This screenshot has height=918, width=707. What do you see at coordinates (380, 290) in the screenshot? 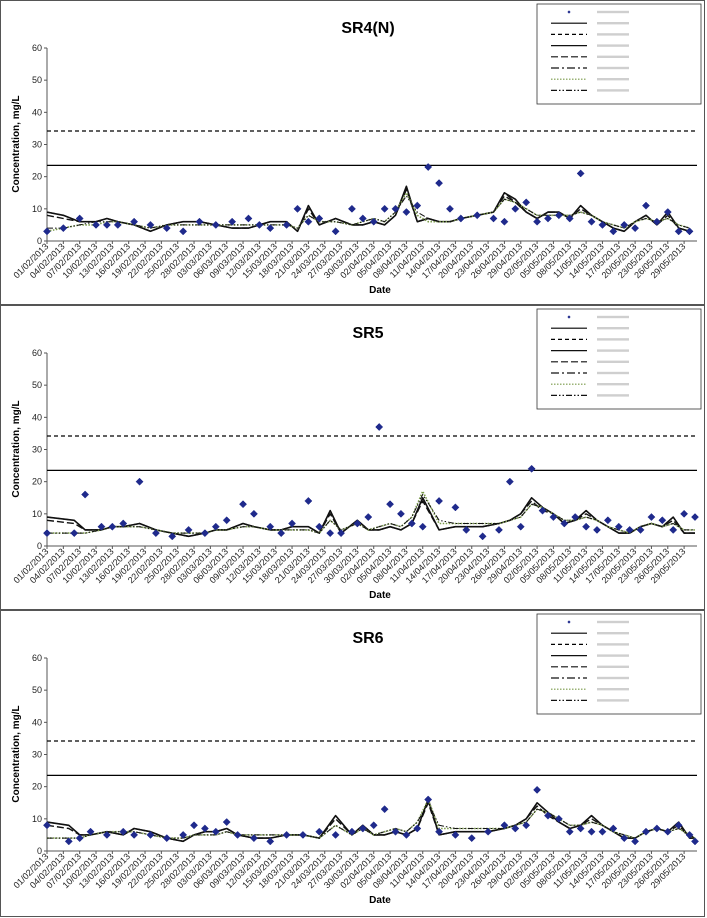
I see `x-axis-label: Date` at bounding box center [380, 290].